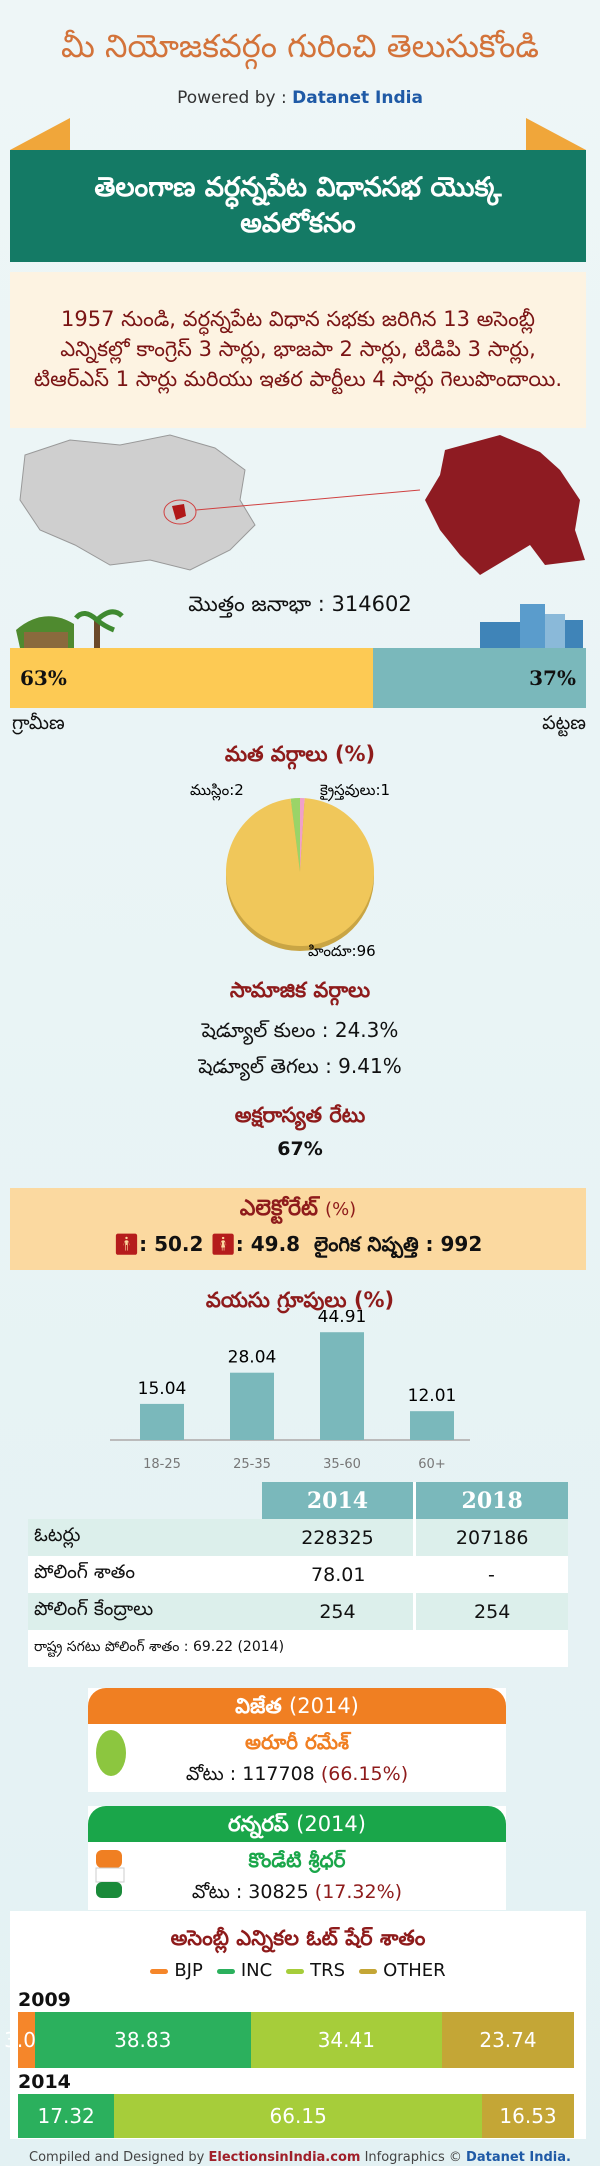 This screenshot has width=600, height=2166. What do you see at coordinates (40, 134) in the screenshot?
I see `ribbon-flap-left` at bounding box center [40, 134].